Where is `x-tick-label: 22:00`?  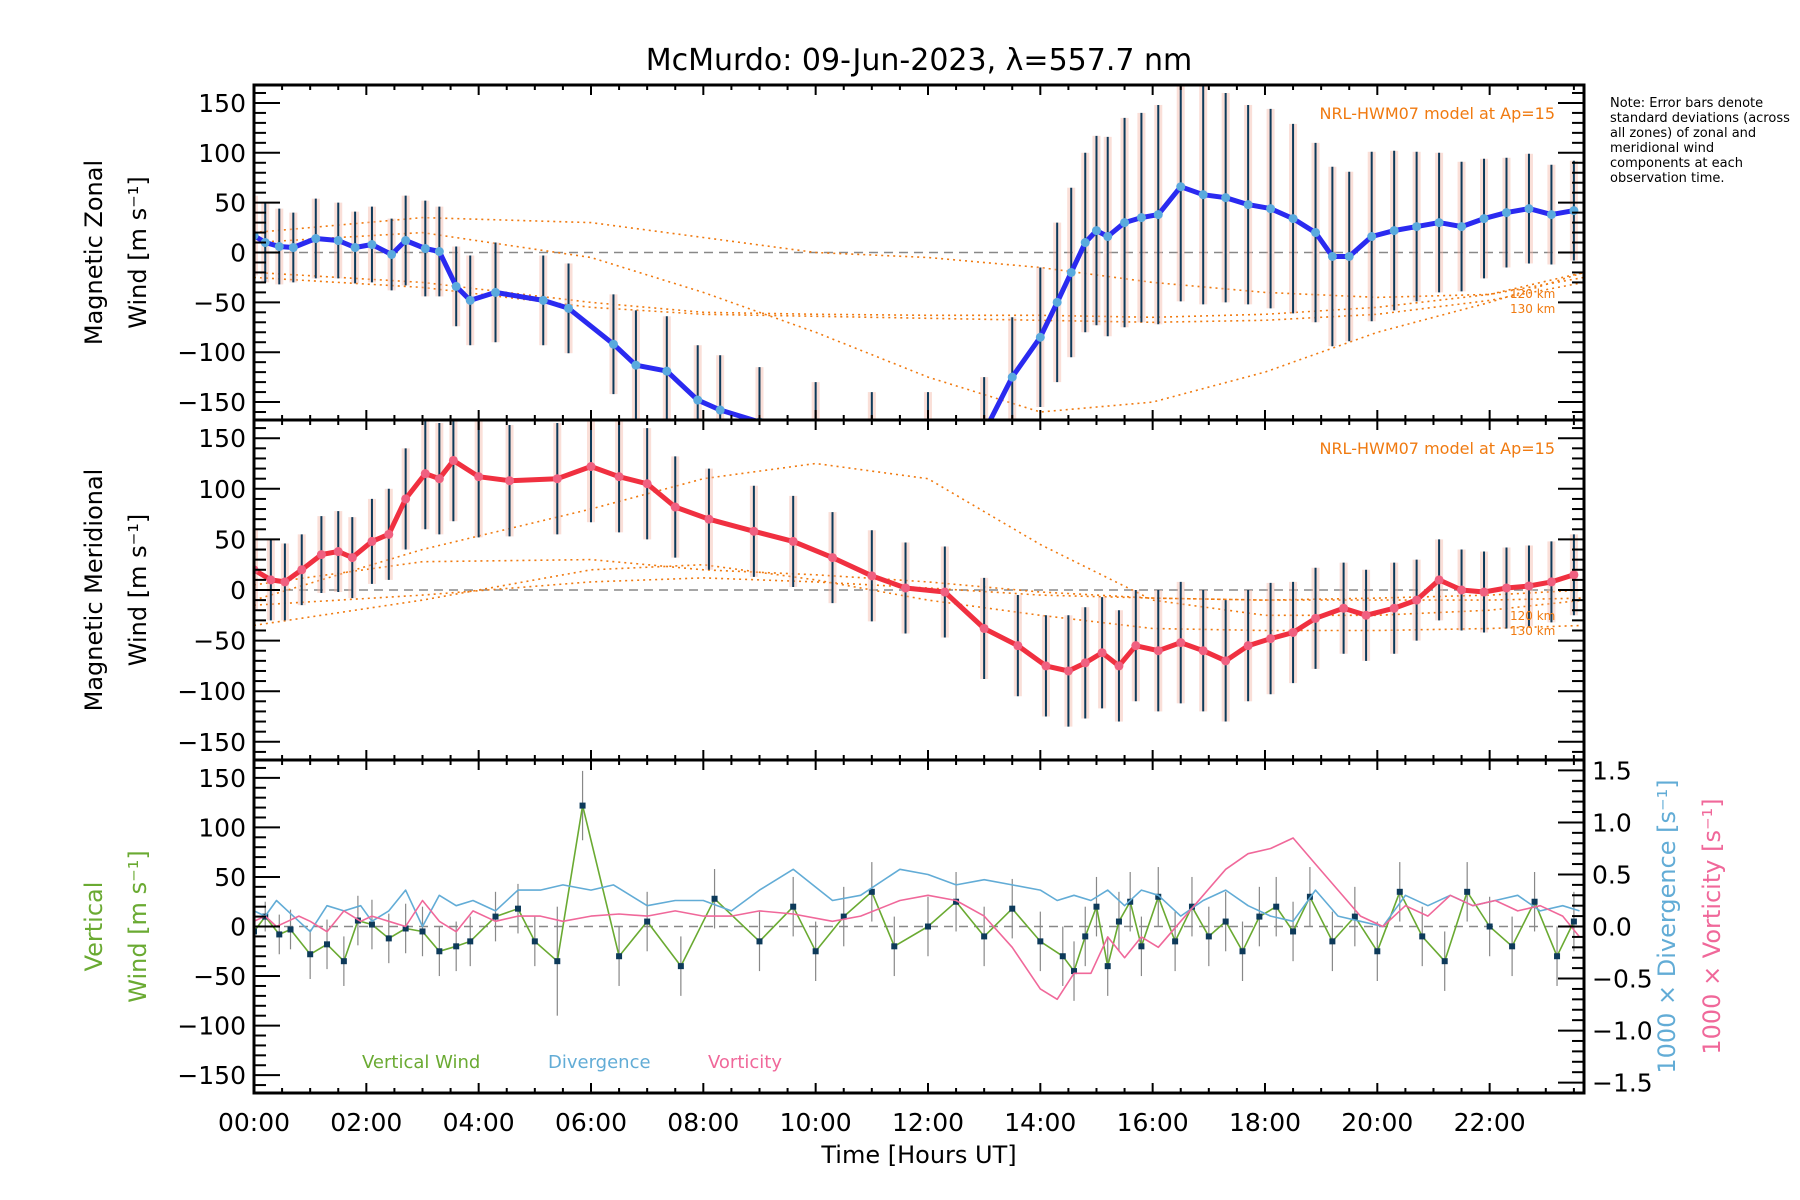 x-tick-label: 22:00 is located at coordinates (1490, 1122).